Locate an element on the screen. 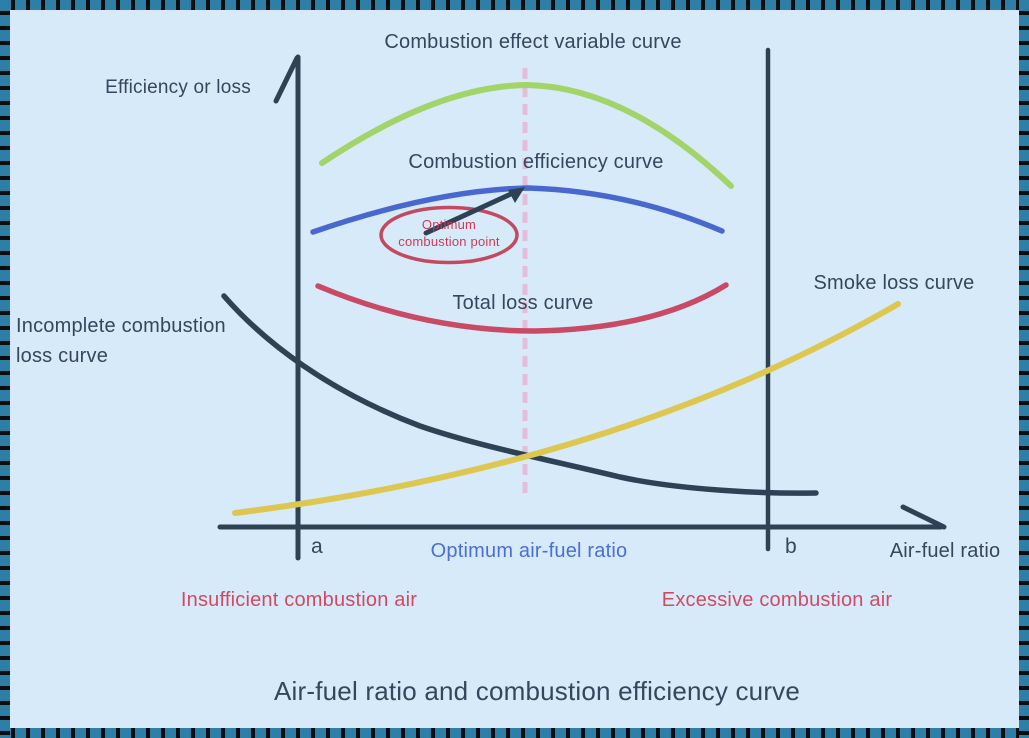 The image size is (1029, 738). total-loss-curve-path is located at coordinates (522, 308).